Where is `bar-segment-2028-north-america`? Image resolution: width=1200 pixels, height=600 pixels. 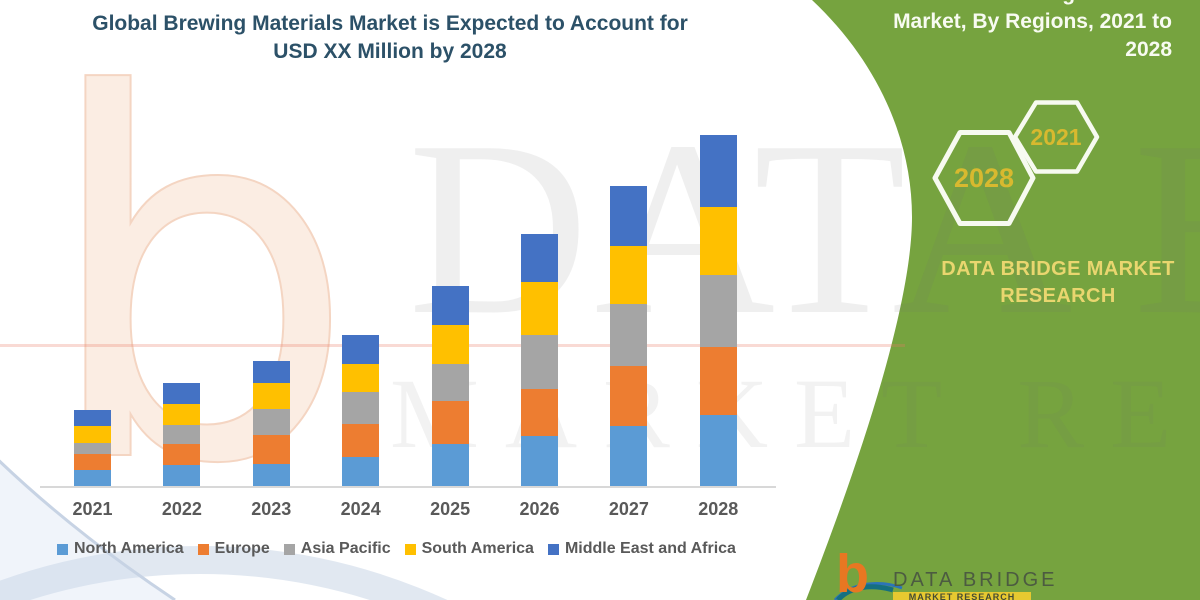
bar-segment-2028-north-america is located at coordinates (718, 450).